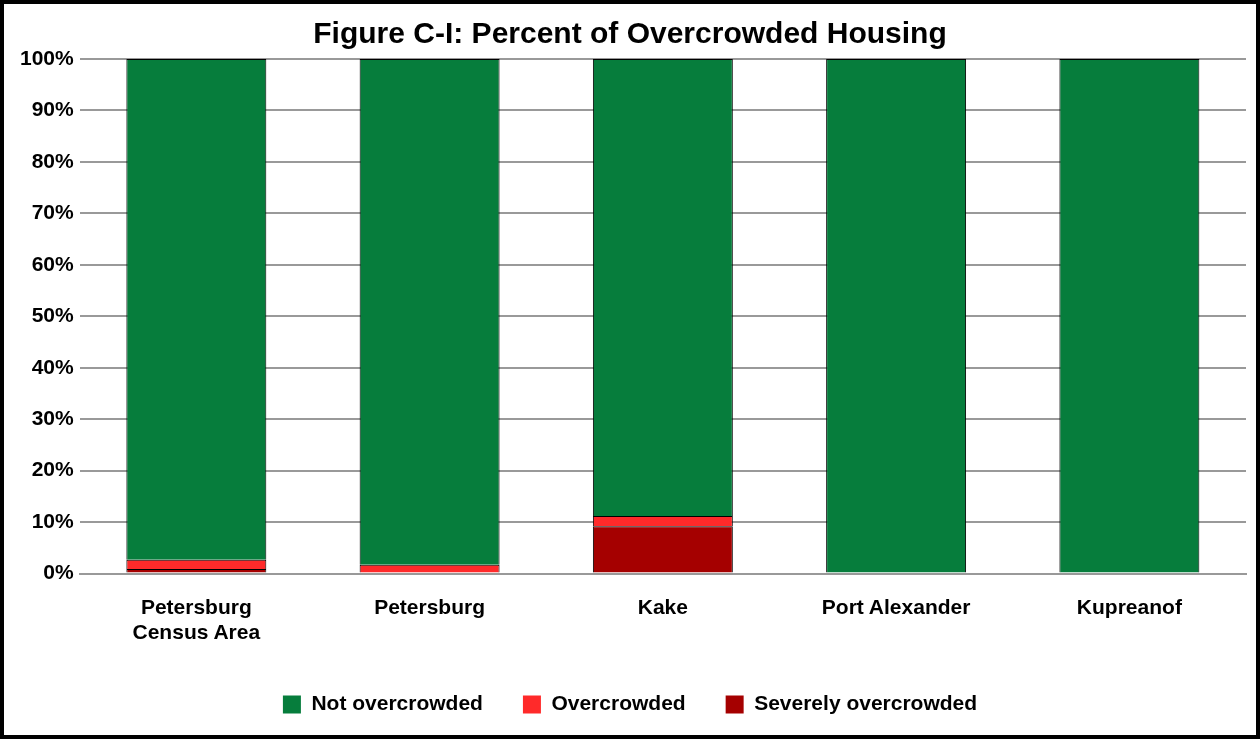 The image size is (1260, 739). Describe the element at coordinates (53, 418) in the screenshot. I see `y-tick-label: 30%` at that location.